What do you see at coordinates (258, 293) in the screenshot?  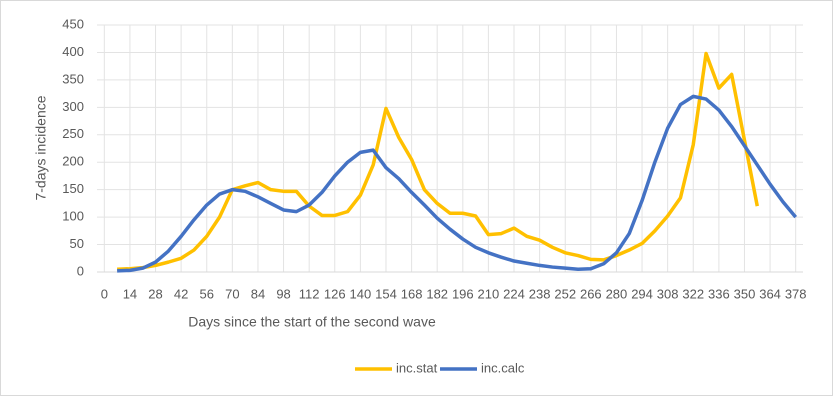 I see `x-tick-label: 84` at bounding box center [258, 293].